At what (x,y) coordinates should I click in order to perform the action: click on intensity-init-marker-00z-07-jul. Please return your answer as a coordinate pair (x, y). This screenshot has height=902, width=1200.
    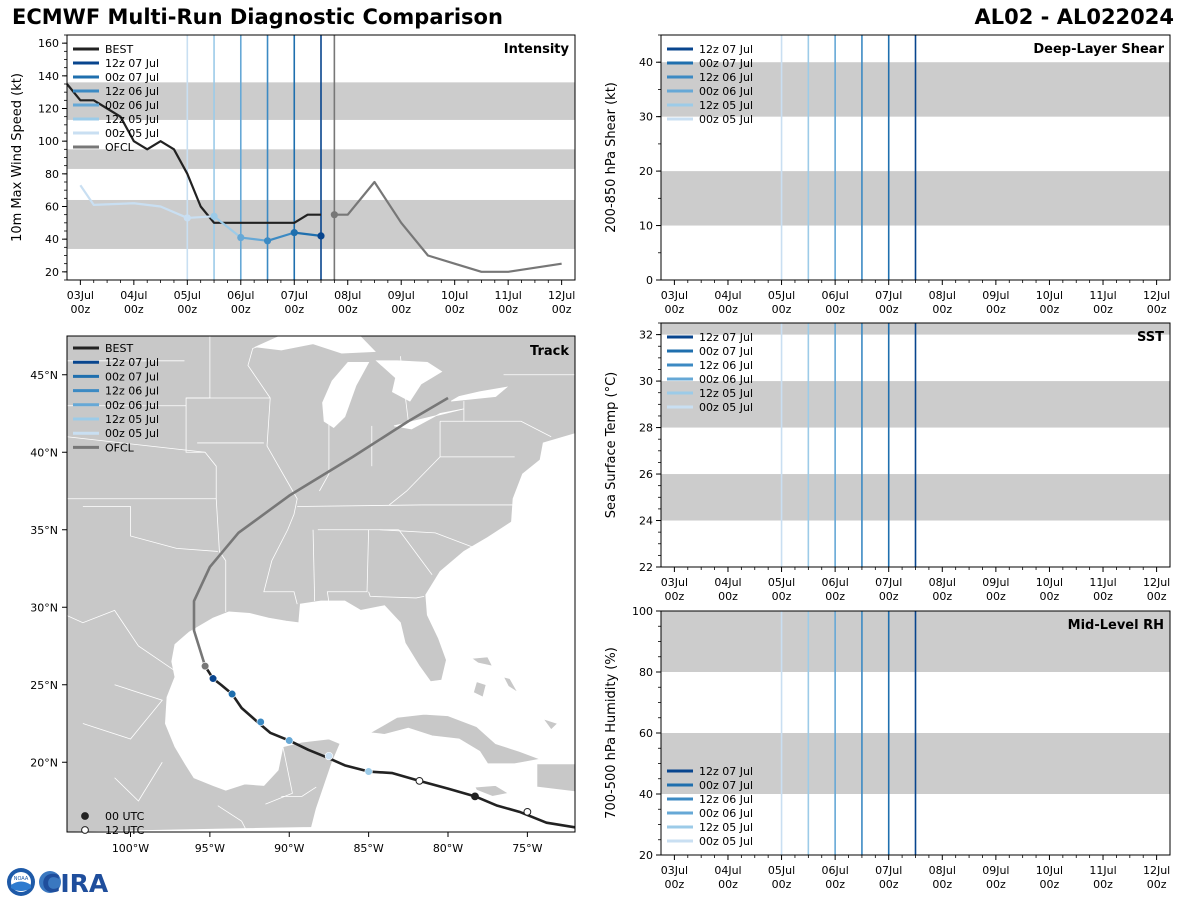
    Looking at the image, I should click on (294, 233).